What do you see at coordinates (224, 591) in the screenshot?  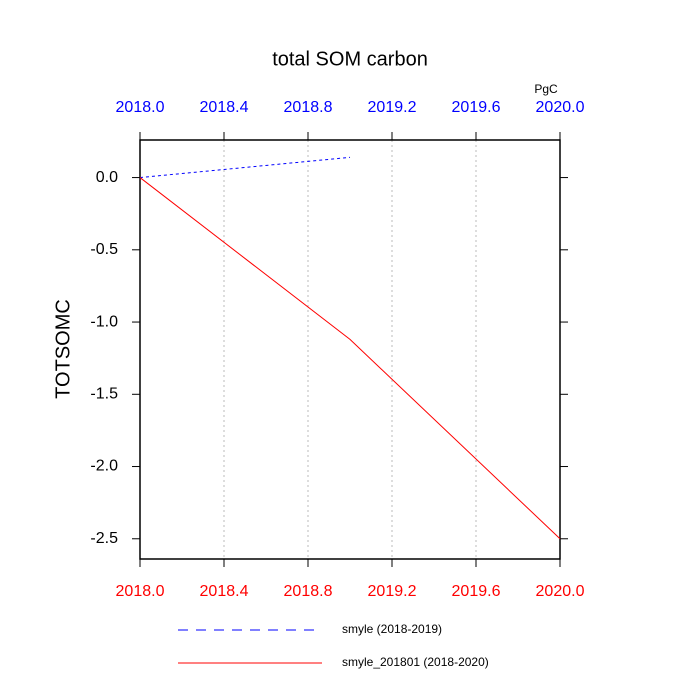 I see `x-tick-label: 2018.4` at bounding box center [224, 591].